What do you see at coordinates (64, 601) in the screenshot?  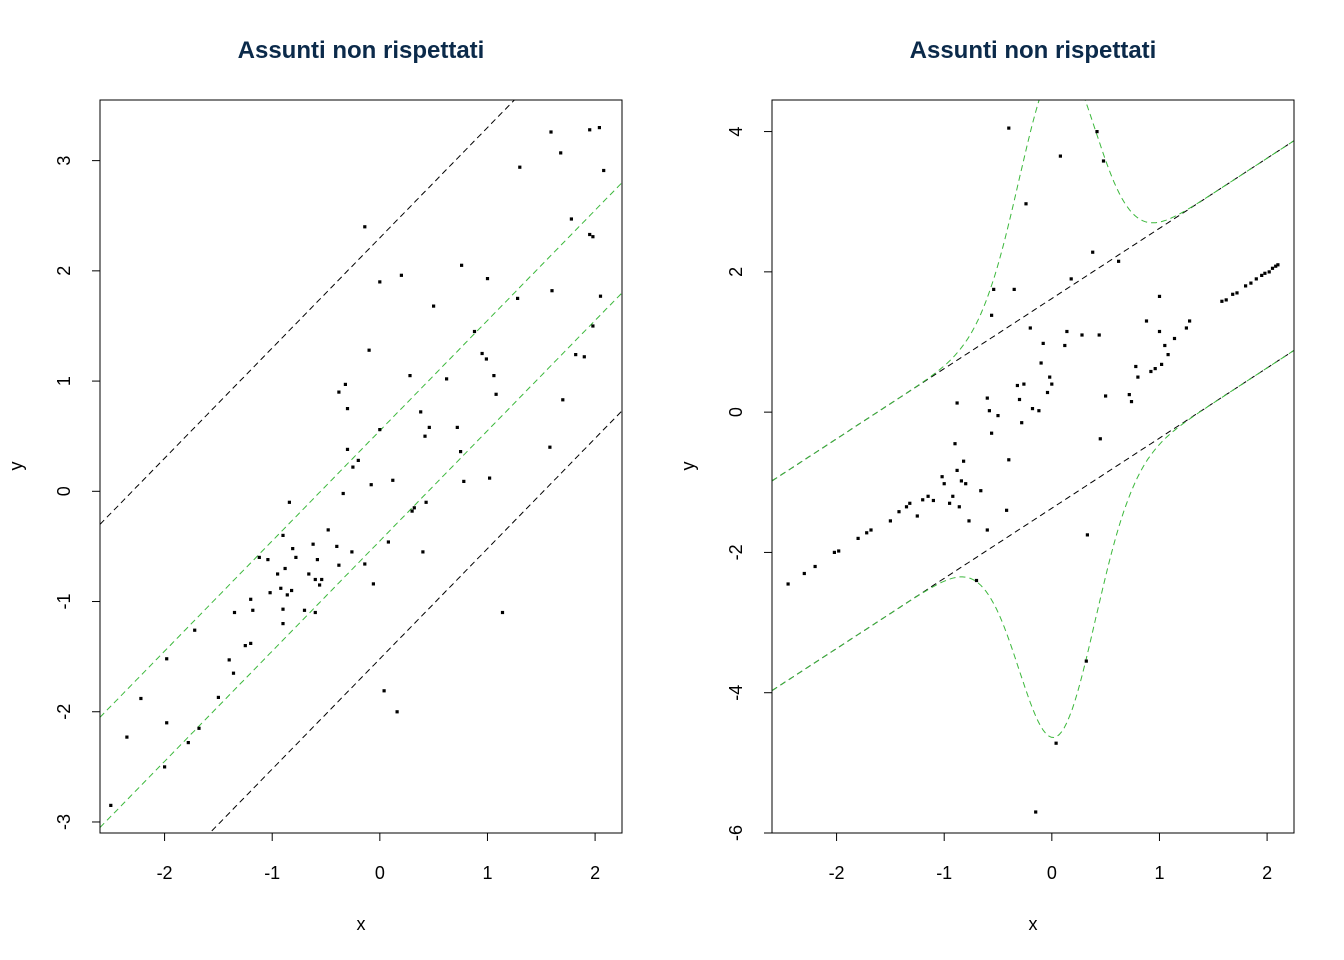 I see `y-tick-label: -1` at bounding box center [64, 601].